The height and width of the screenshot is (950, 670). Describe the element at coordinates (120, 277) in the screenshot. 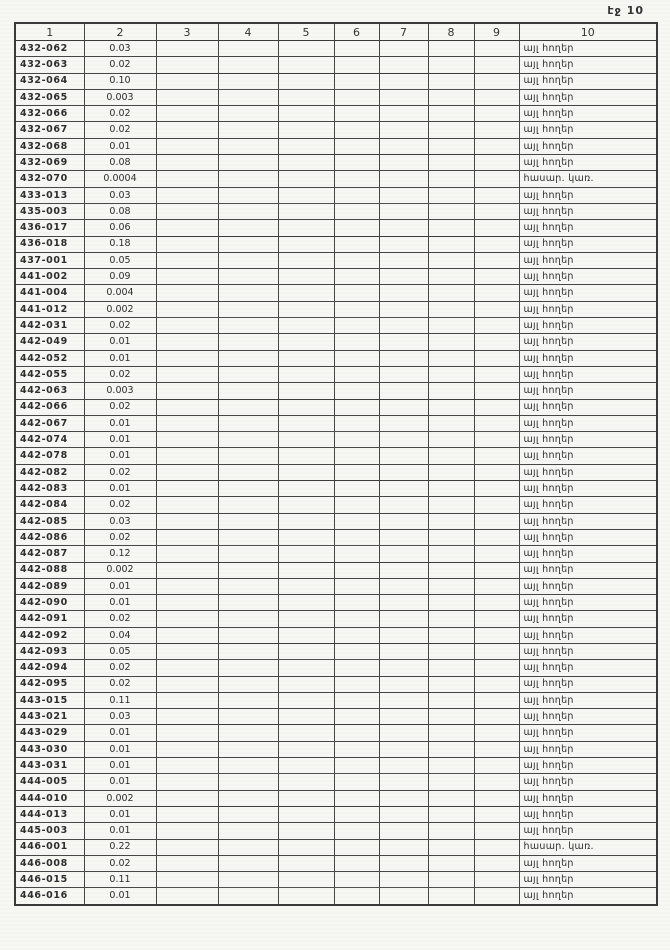

I see `area-value-cell: 0.09` at that location.